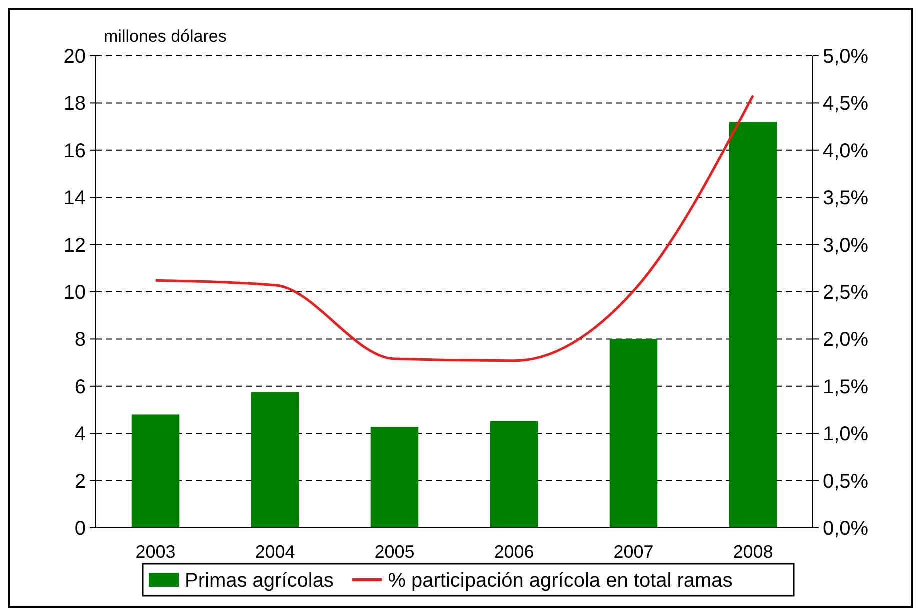 This screenshot has height=616, width=921. What do you see at coordinates (846, 435) in the screenshot?
I see `y2-tick-label: 1,0%` at bounding box center [846, 435].